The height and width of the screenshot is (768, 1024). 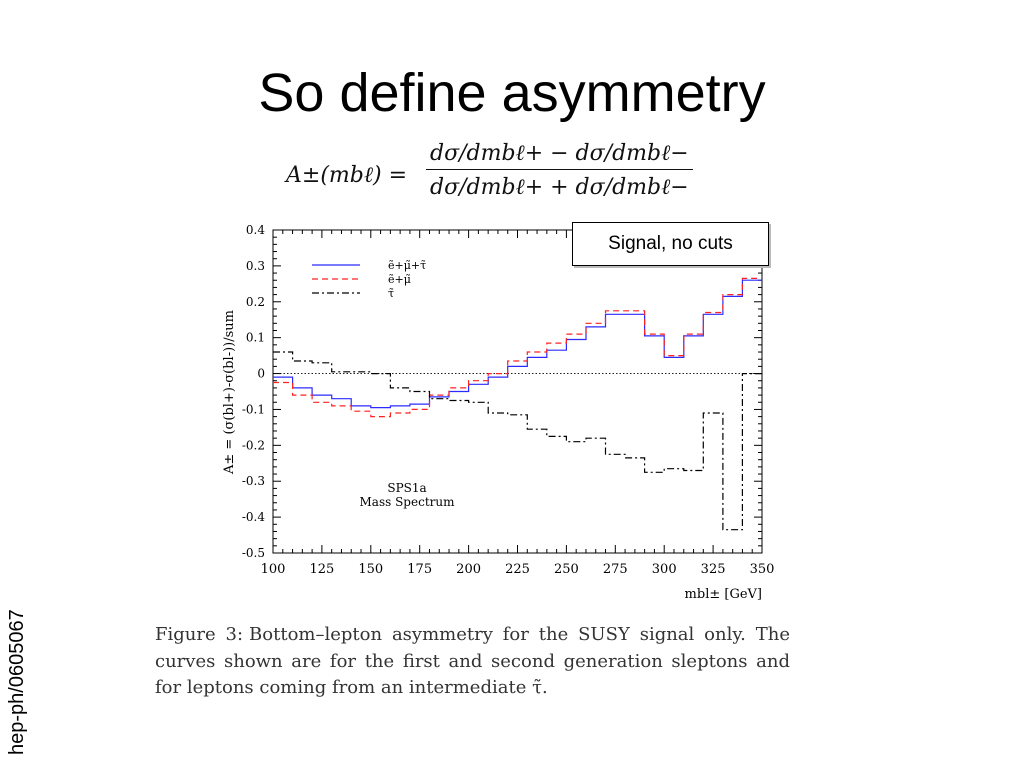 What do you see at coordinates (391, 293) in the screenshot?
I see `legend-label: τ̃` at bounding box center [391, 293].